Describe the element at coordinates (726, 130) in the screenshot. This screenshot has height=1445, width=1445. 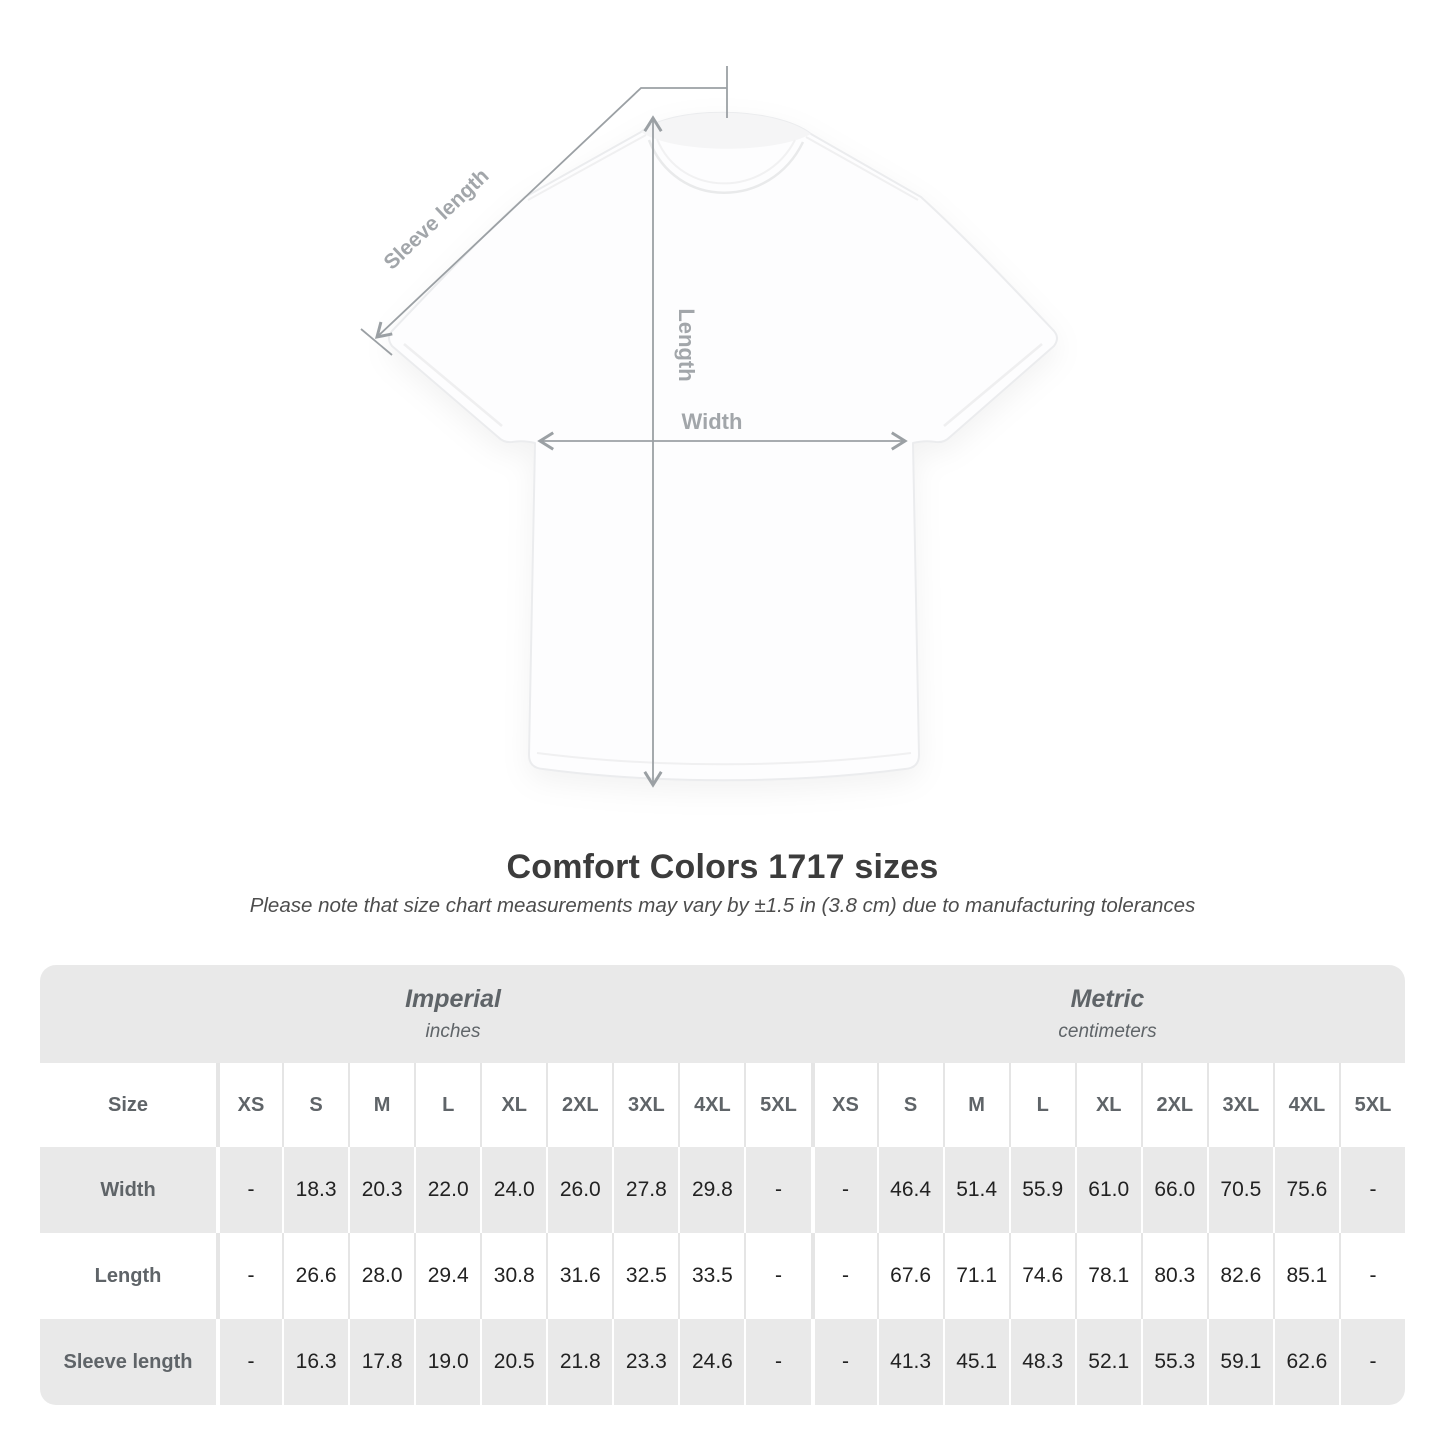
I see `tshirt-collar-inner-shadow` at that location.